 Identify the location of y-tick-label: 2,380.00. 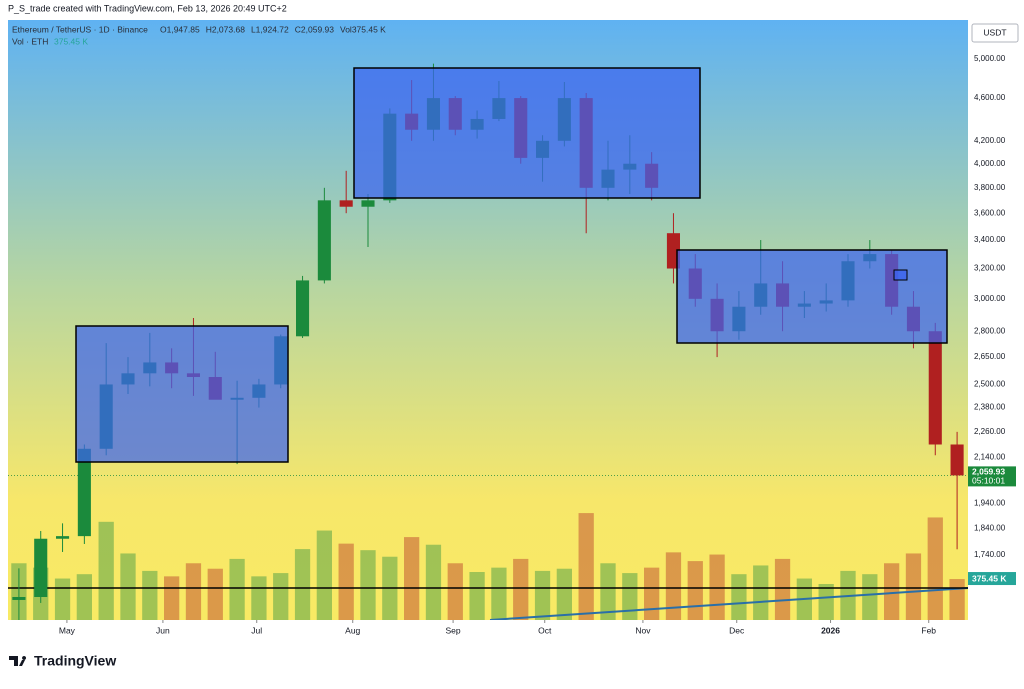
(990, 407).